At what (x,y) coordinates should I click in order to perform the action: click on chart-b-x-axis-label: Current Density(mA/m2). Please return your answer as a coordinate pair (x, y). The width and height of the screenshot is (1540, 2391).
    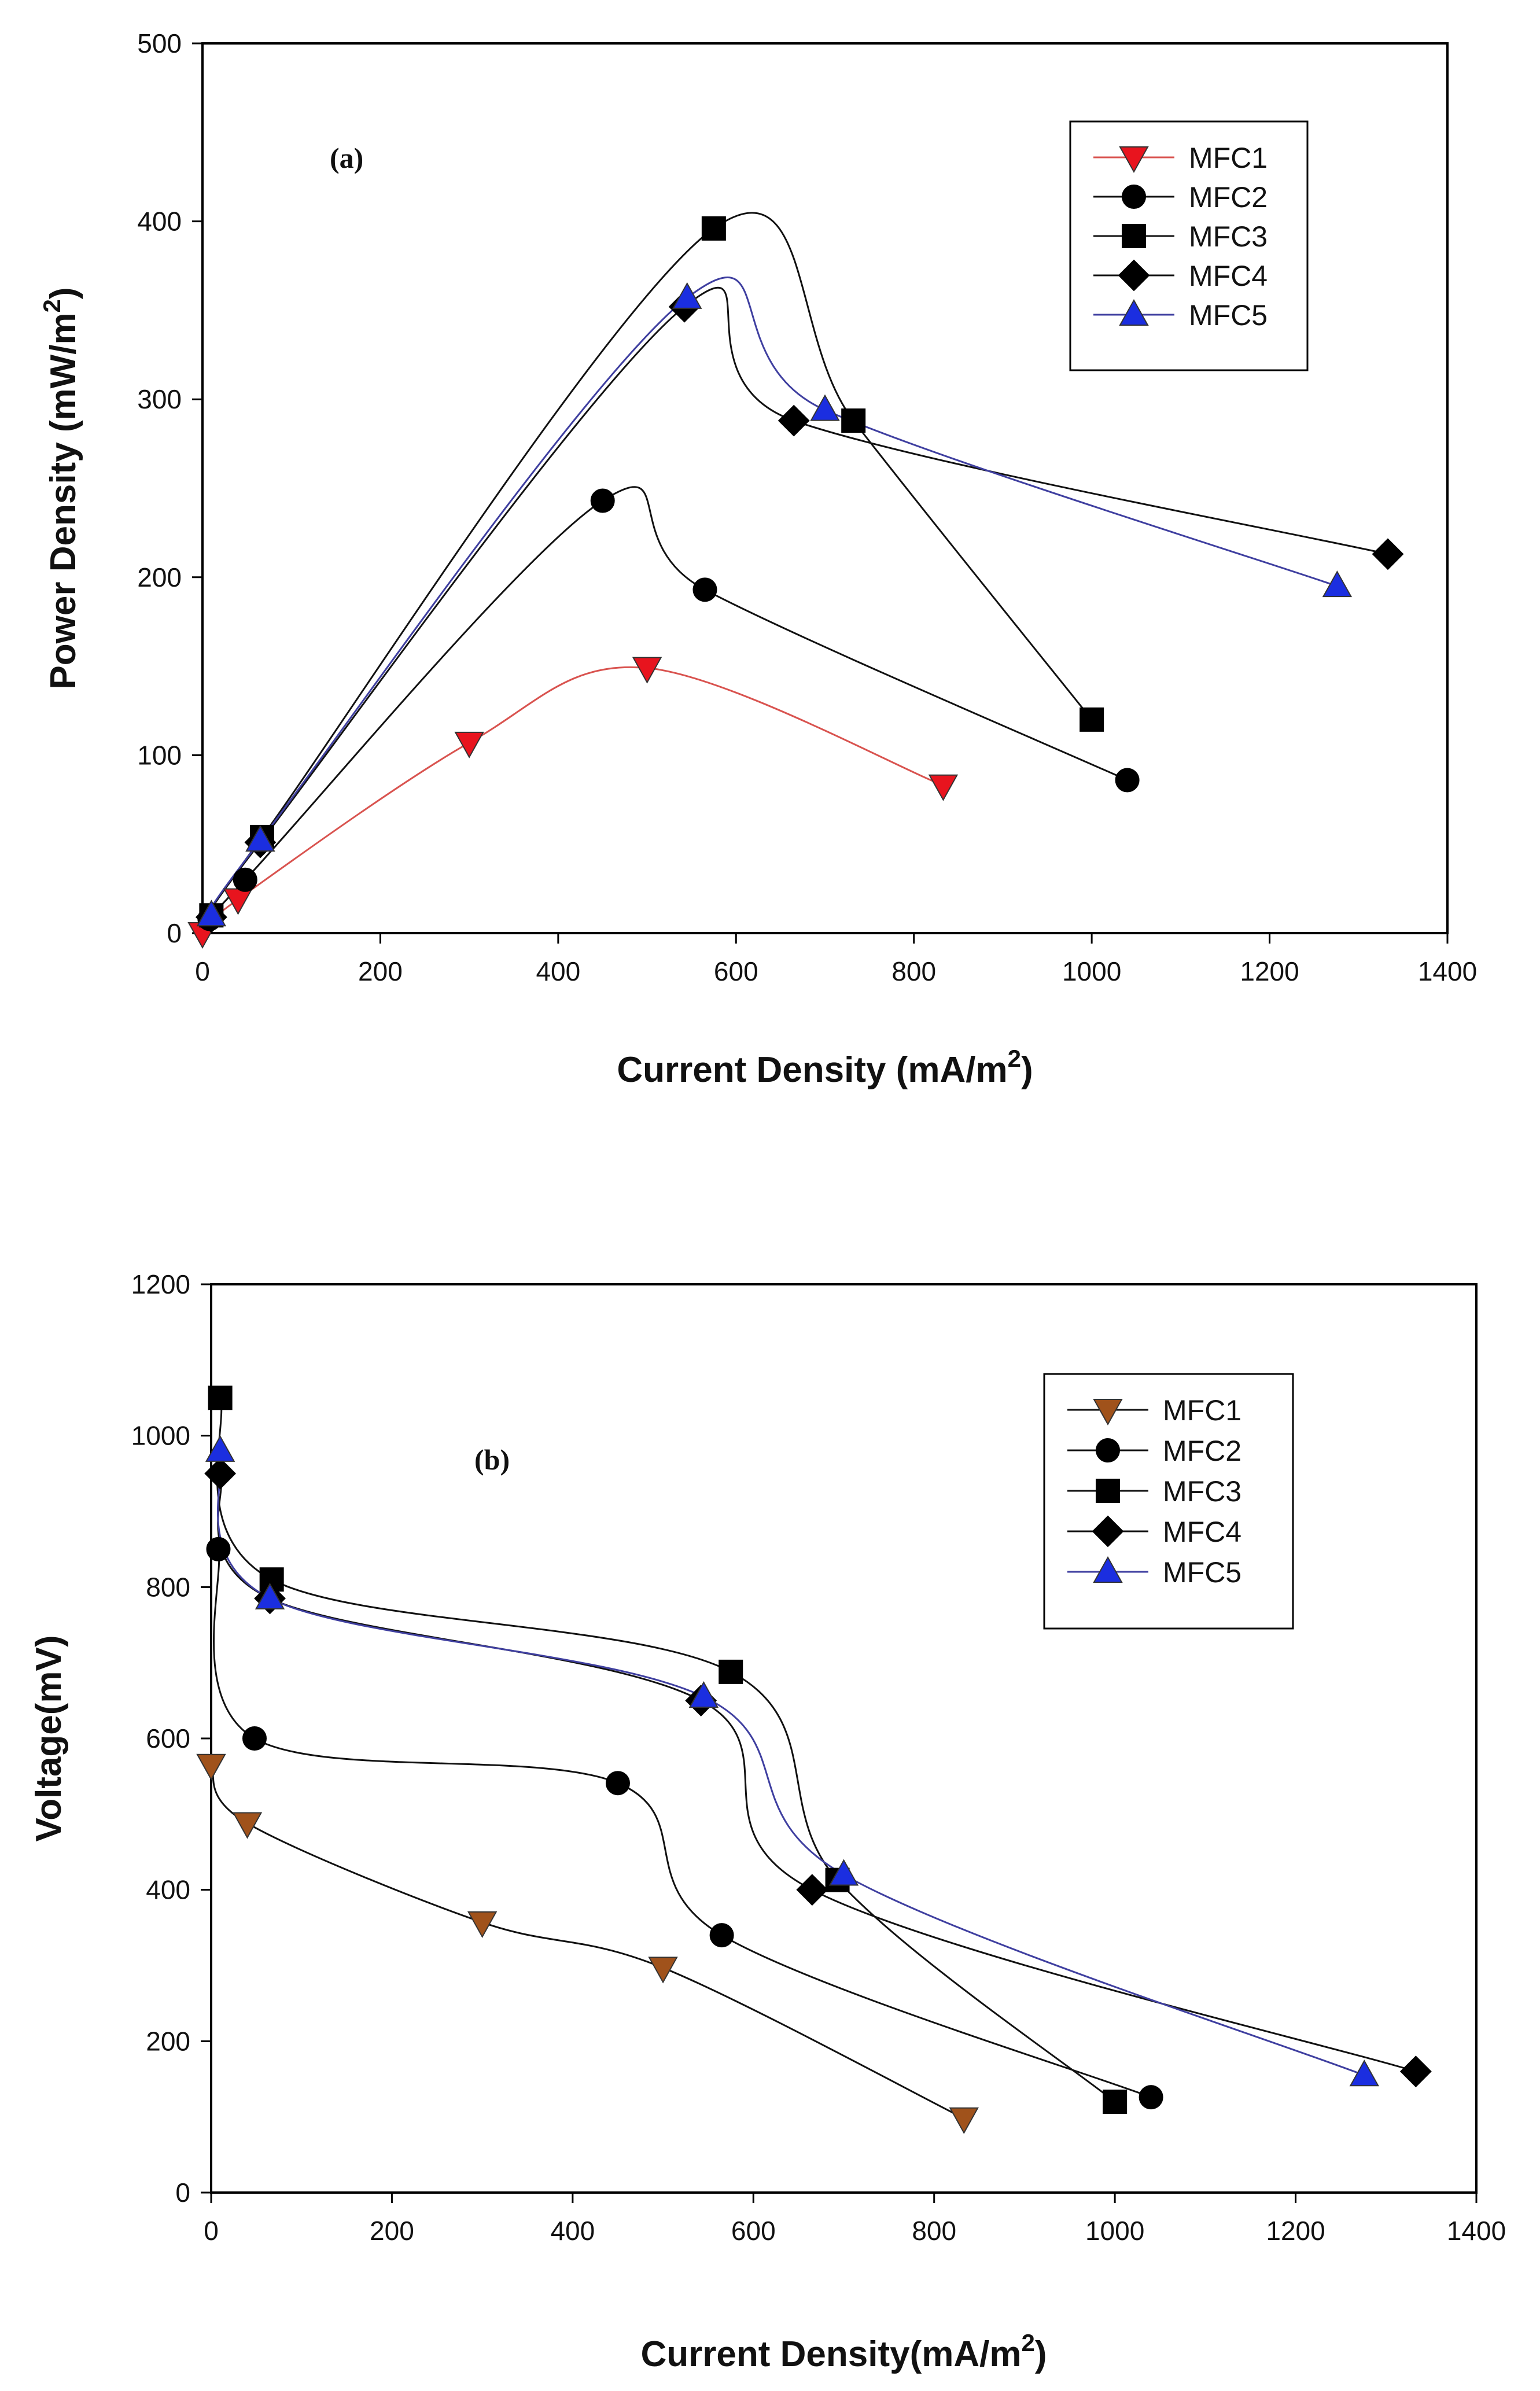
    Looking at the image, I should click on (843, 2351).